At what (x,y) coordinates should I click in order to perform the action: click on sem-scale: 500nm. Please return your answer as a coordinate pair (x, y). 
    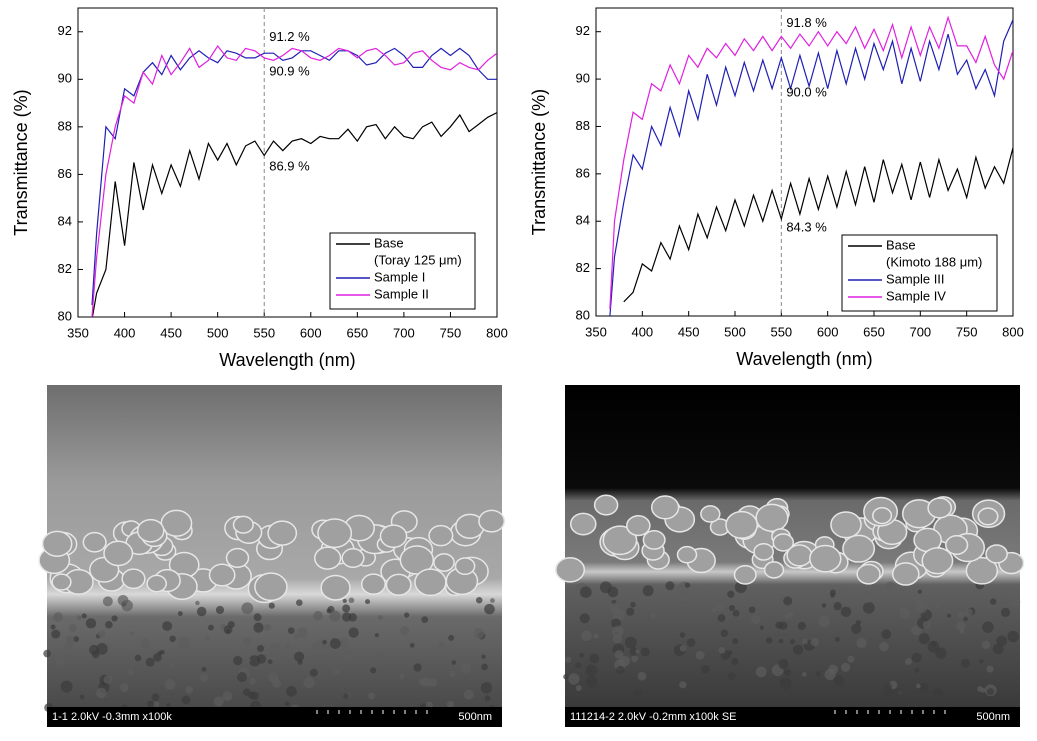
    Looking at the image, I should click on (993, 717).